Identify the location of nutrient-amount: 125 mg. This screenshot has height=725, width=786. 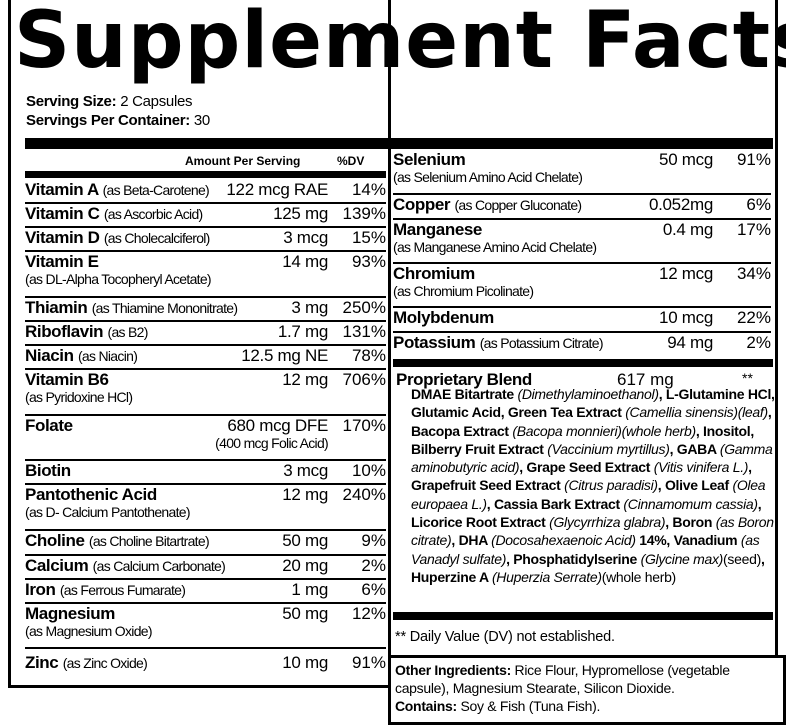
(300, 213).